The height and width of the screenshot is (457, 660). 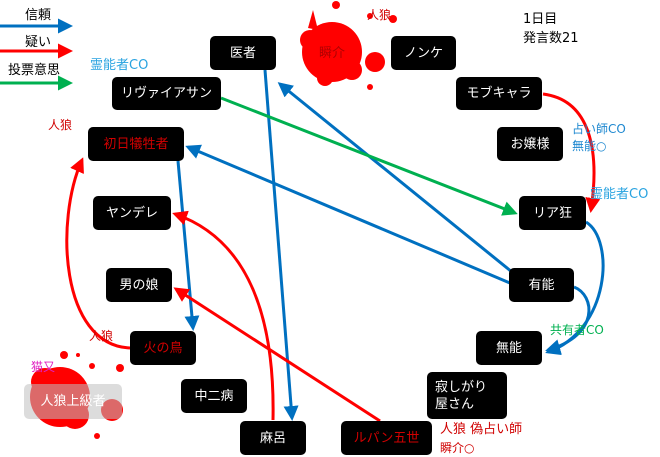 What do you see at coordinates (166, 93) in the screenshot?
I see `node-leviathan: リヴァイアサン` at bounding box center [166, 93].